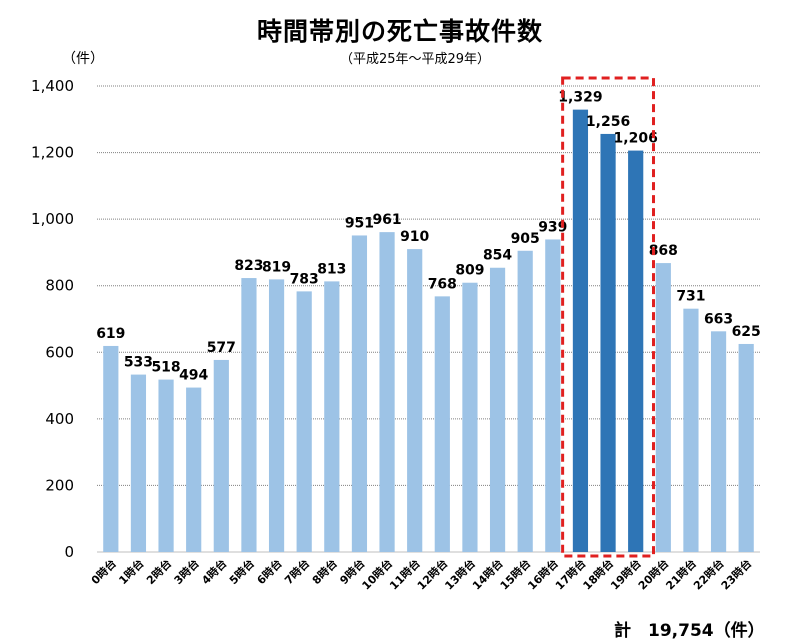 This screenshot has width=800, height=643. Describe the element at coordinates (442, 284) in the screenshot. I see `data-label: 768` at that location.